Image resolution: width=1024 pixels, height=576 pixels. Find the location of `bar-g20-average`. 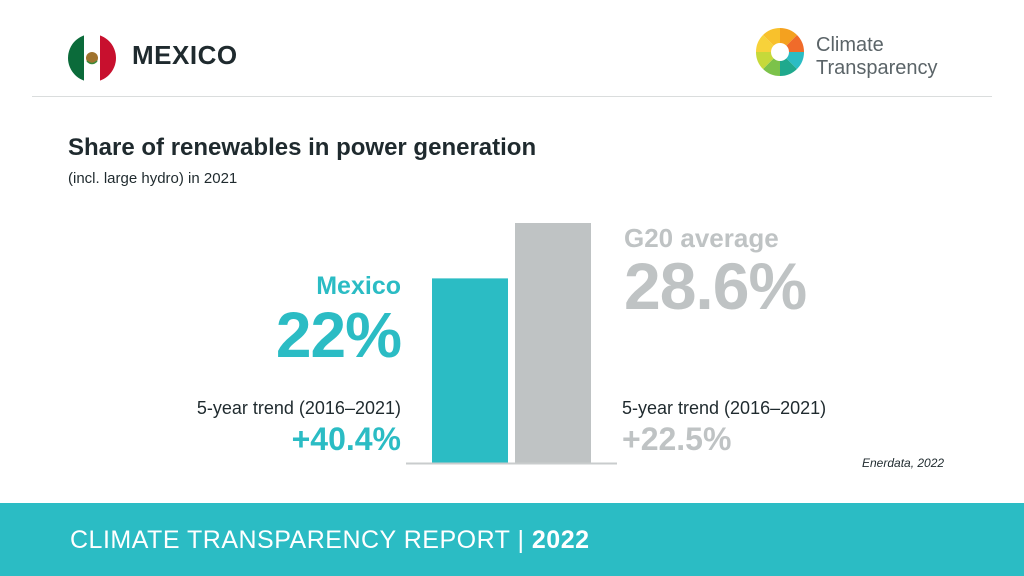

bar-g20-average is located at coordinates (553, 343).